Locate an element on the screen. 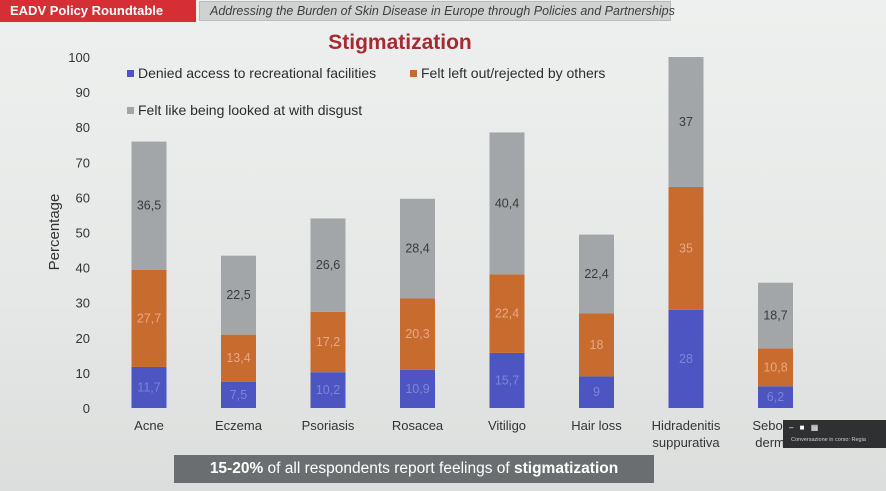  legend-label: Felt like being looked at with disgust is located at coordinates (250, 110).